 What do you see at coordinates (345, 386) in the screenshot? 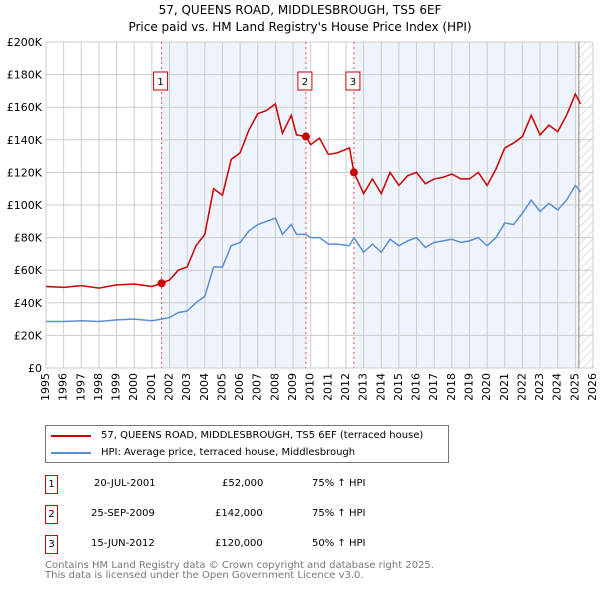
I see `x-tick-label: 2012` at bounding box center [345, 386].